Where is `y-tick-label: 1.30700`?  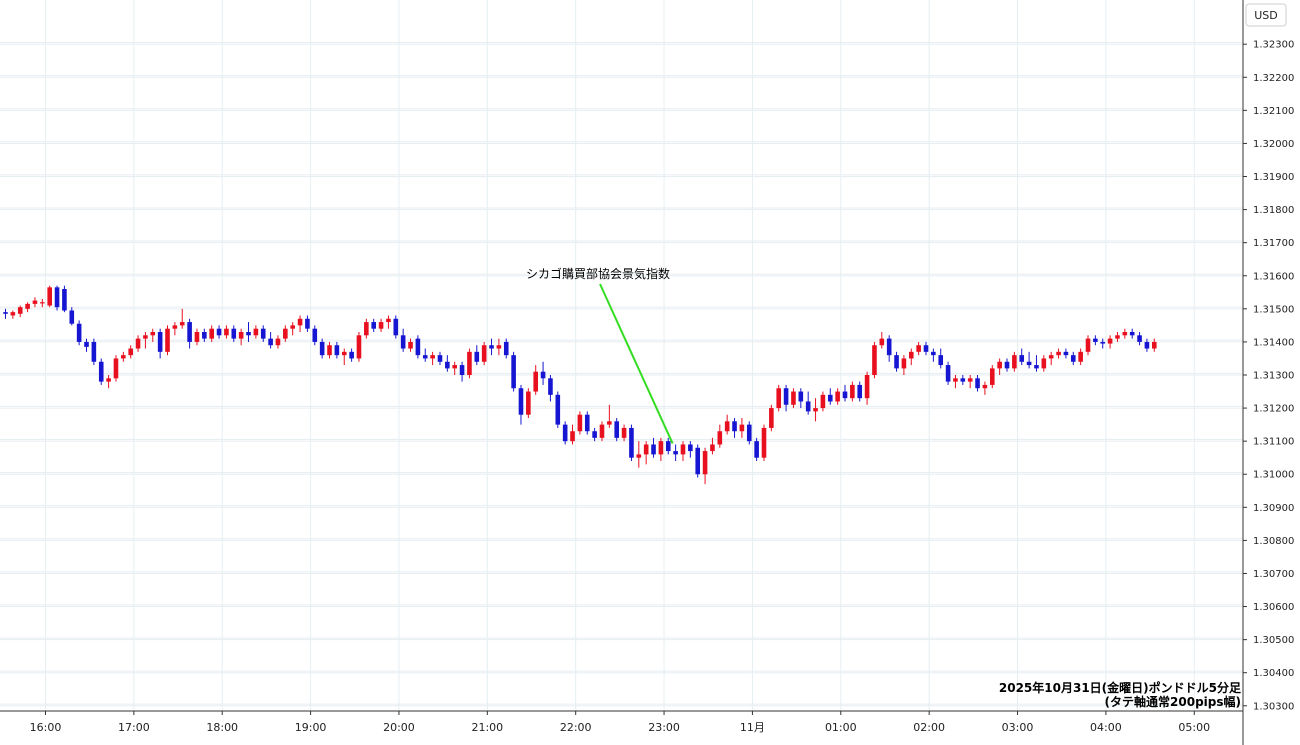
y-tick-label: 1.30700 is located at coordinates (1273, 574).